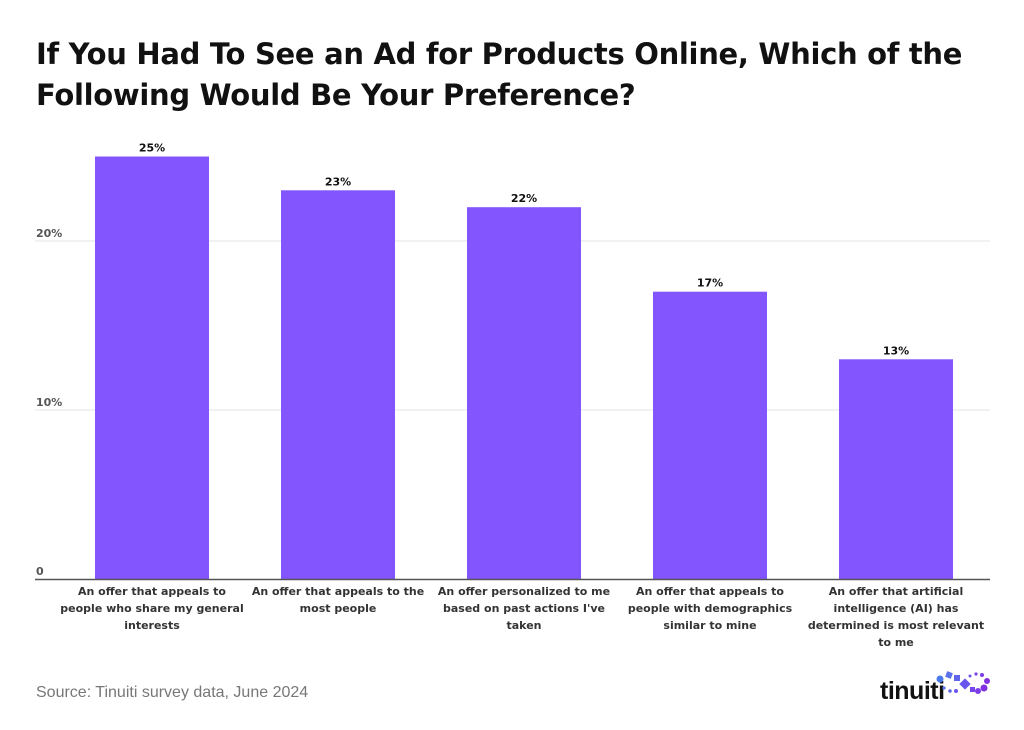 Image resolution: width=1024 pixels, height=730 pixels. What do you see at coordinates (896, 591) in the screenshot?
I see `x-tick-label-line: An offer that artificial` at bounding box center [896, 591].